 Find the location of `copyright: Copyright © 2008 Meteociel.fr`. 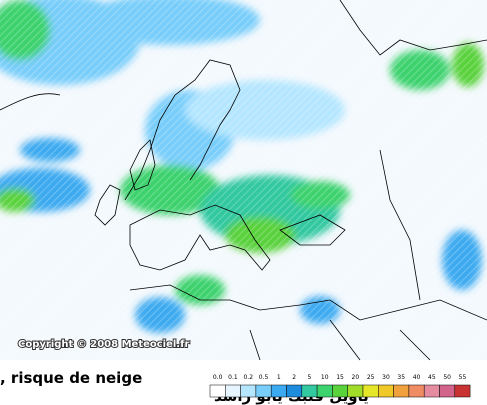

copyright: Copyright © 2008 Meteociel.fr is located at coordinates (103, 344).